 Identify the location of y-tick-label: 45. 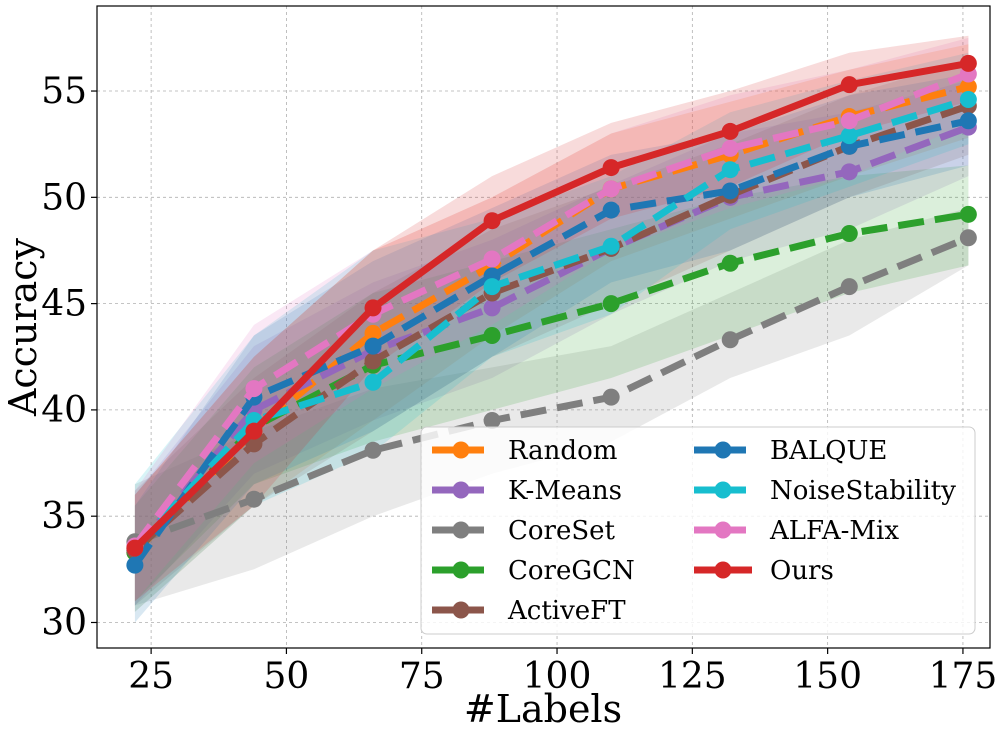
(64, 304).